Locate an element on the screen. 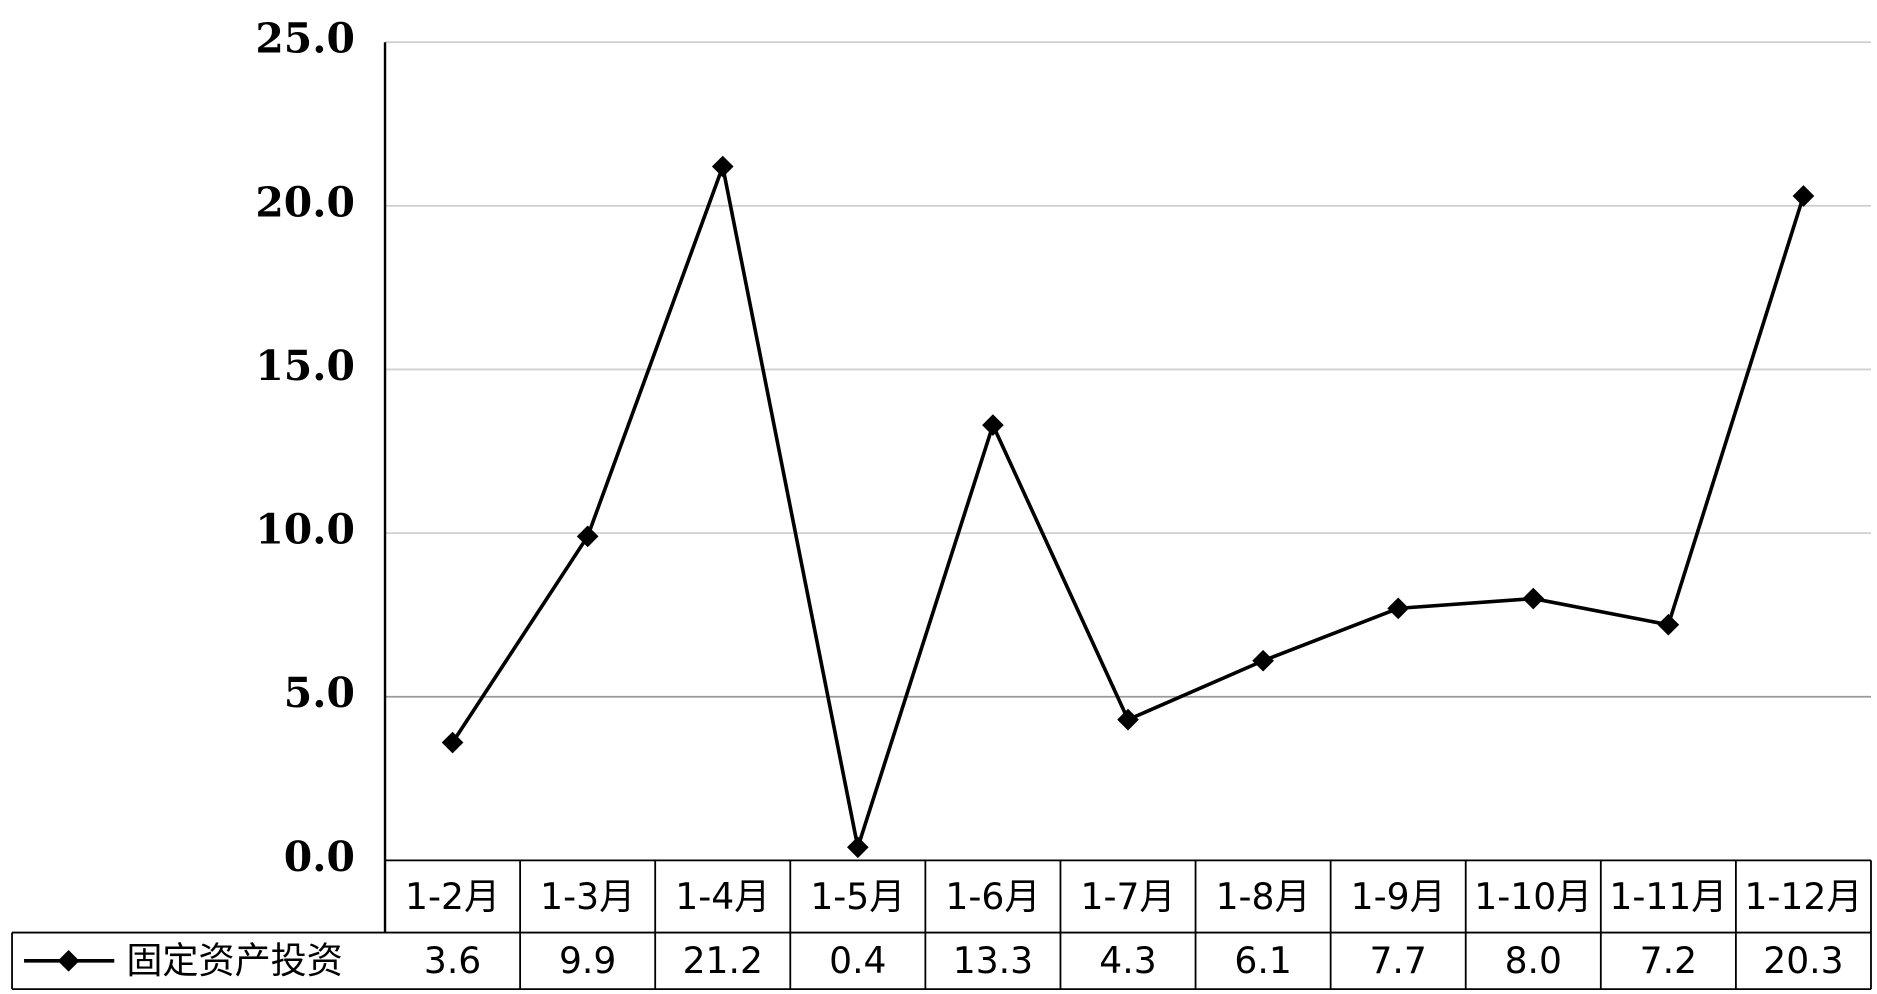 This screenshot has width=1877, height=994. y-tick-label: 15.0 is located at coordinates (305, 366).